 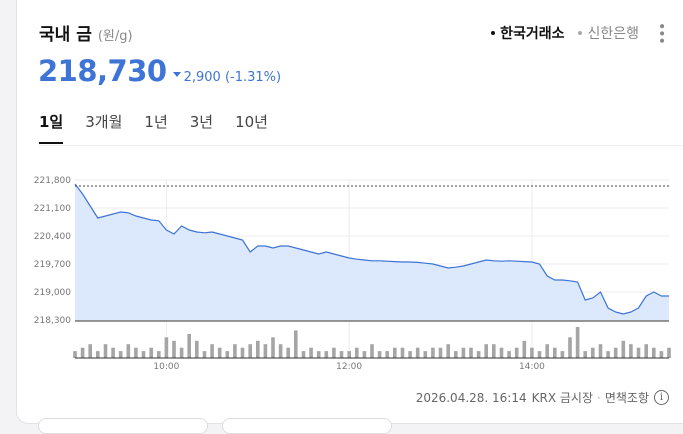 I want to click on bottom-button-left, so click(x=123, y=426).